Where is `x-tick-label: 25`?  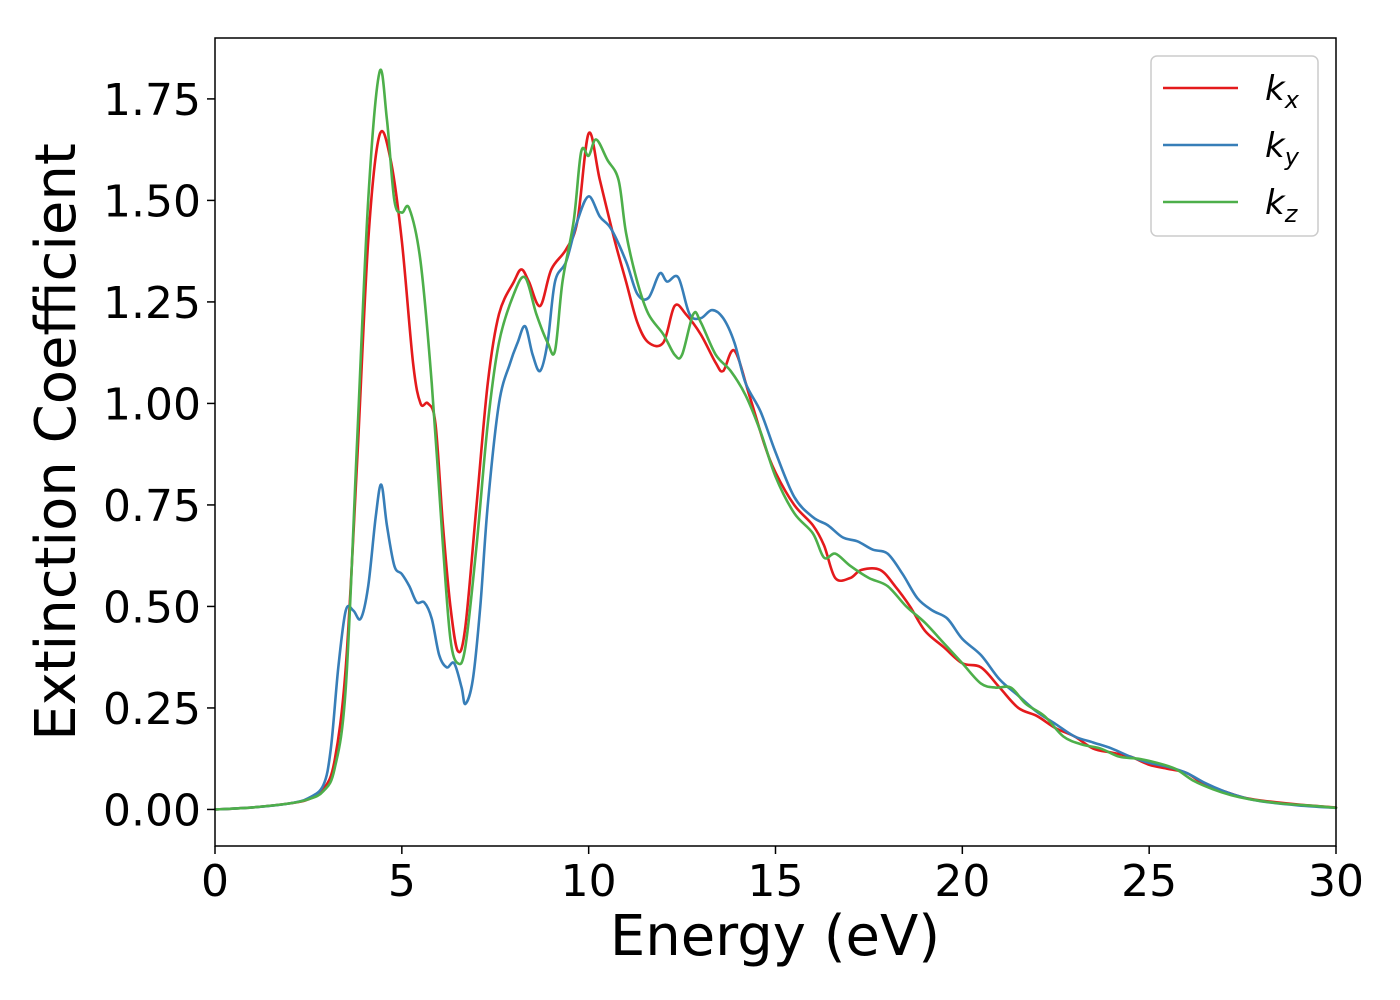 x-tick-label: 25 is located at coordinates (1149, 881).